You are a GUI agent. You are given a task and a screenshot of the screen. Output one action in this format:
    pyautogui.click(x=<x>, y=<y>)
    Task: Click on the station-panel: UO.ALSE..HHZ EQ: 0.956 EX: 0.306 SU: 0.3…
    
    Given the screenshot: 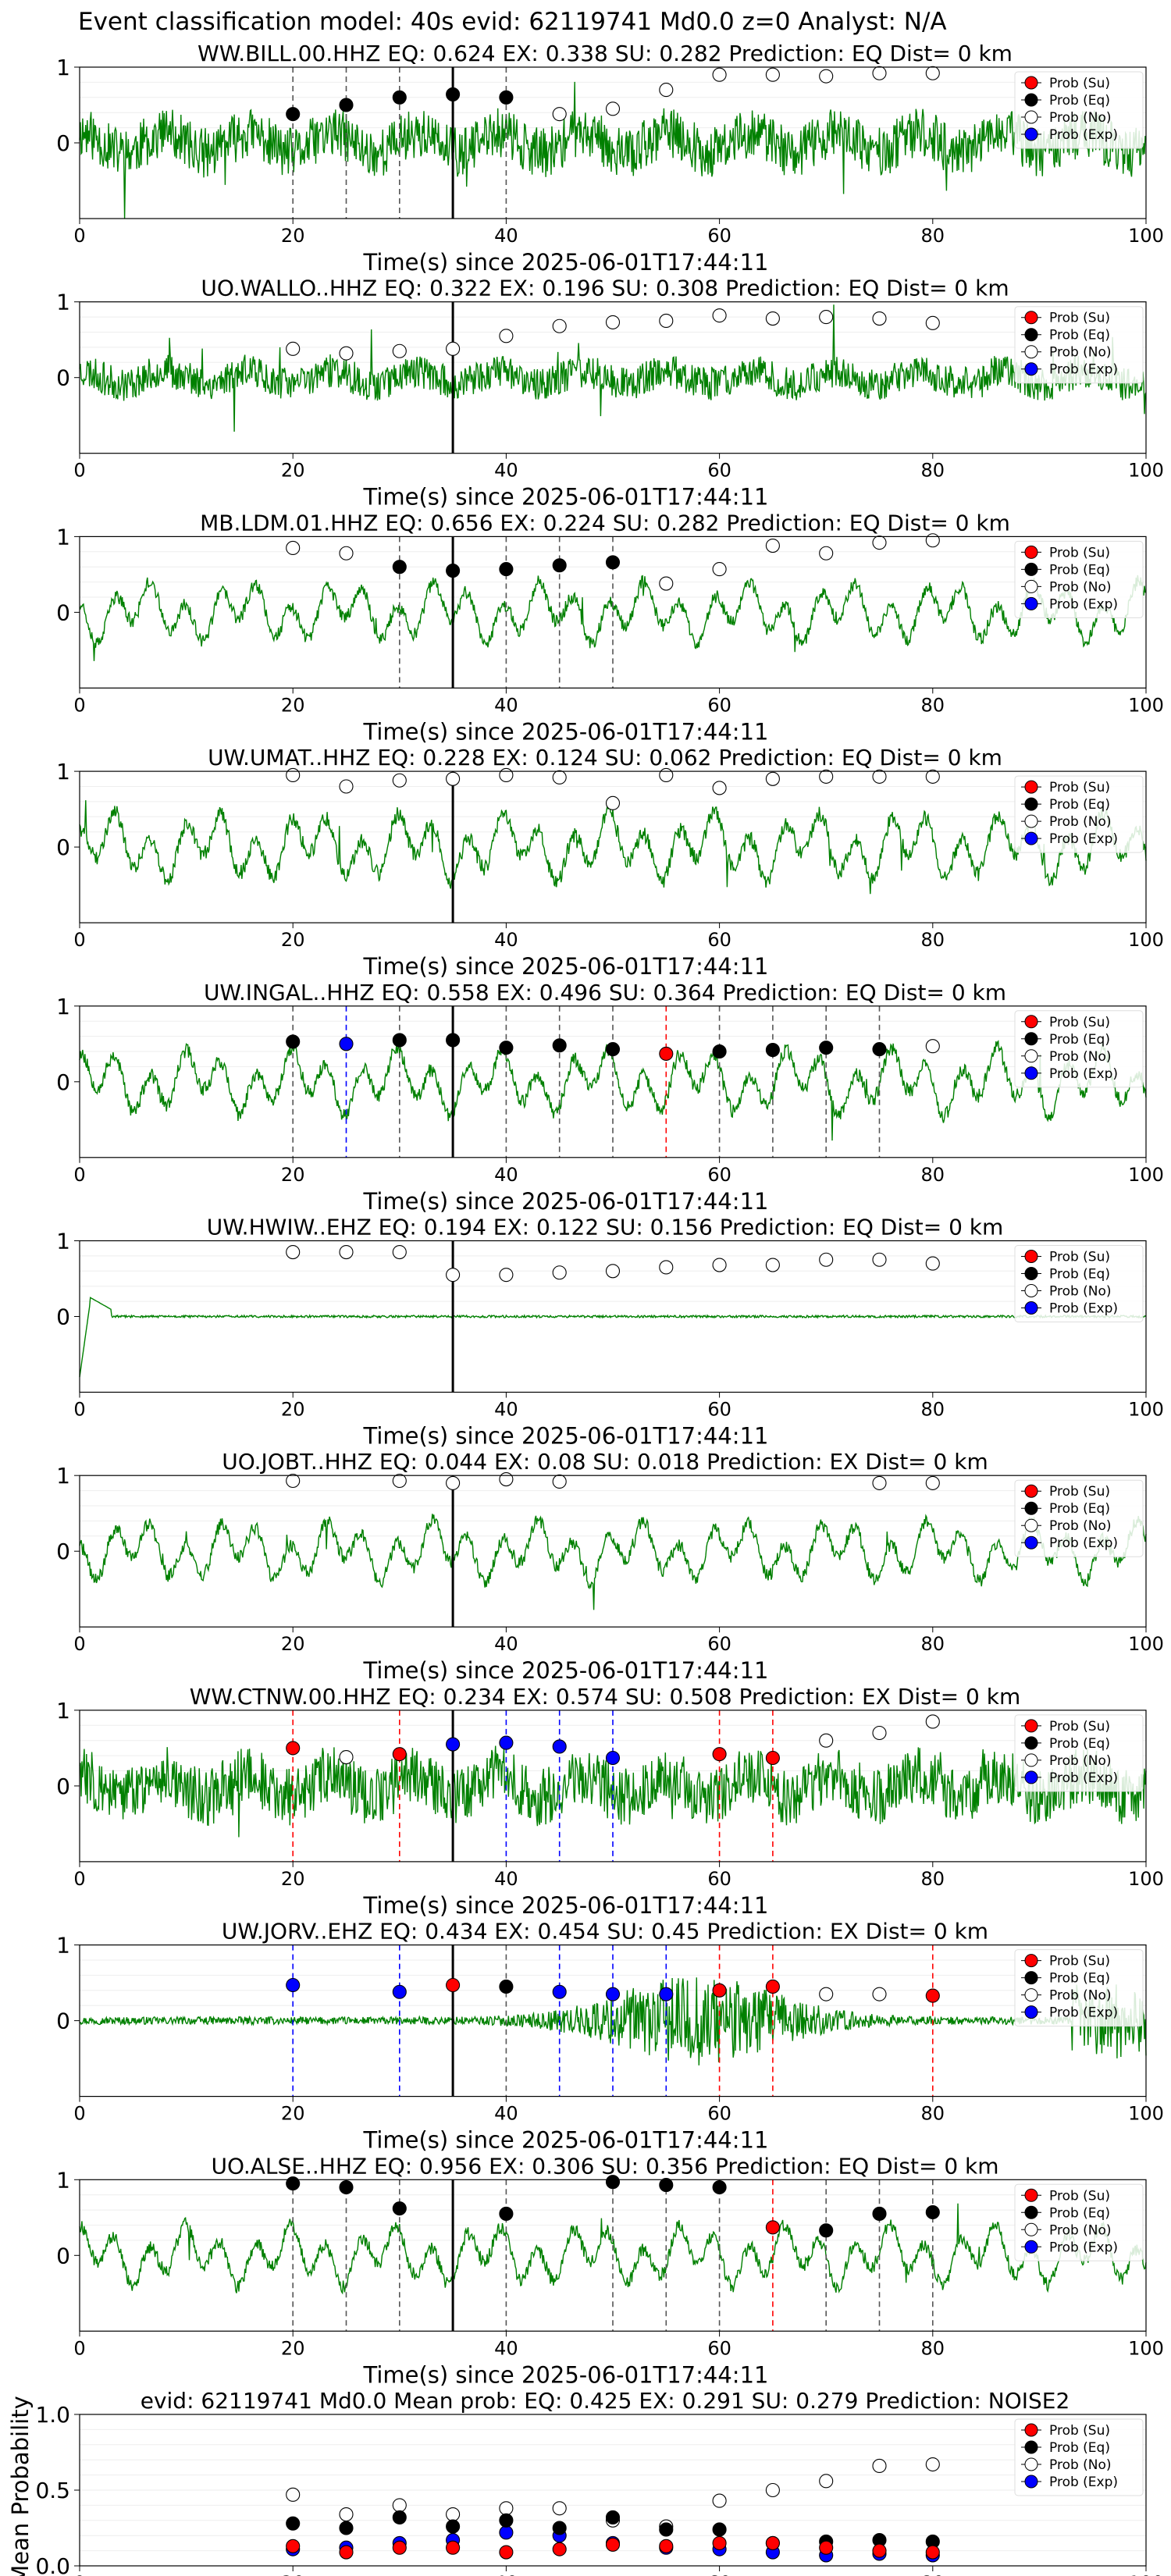 What is the action you would take?
    pyautogui.click(x=610, y=2270)
    